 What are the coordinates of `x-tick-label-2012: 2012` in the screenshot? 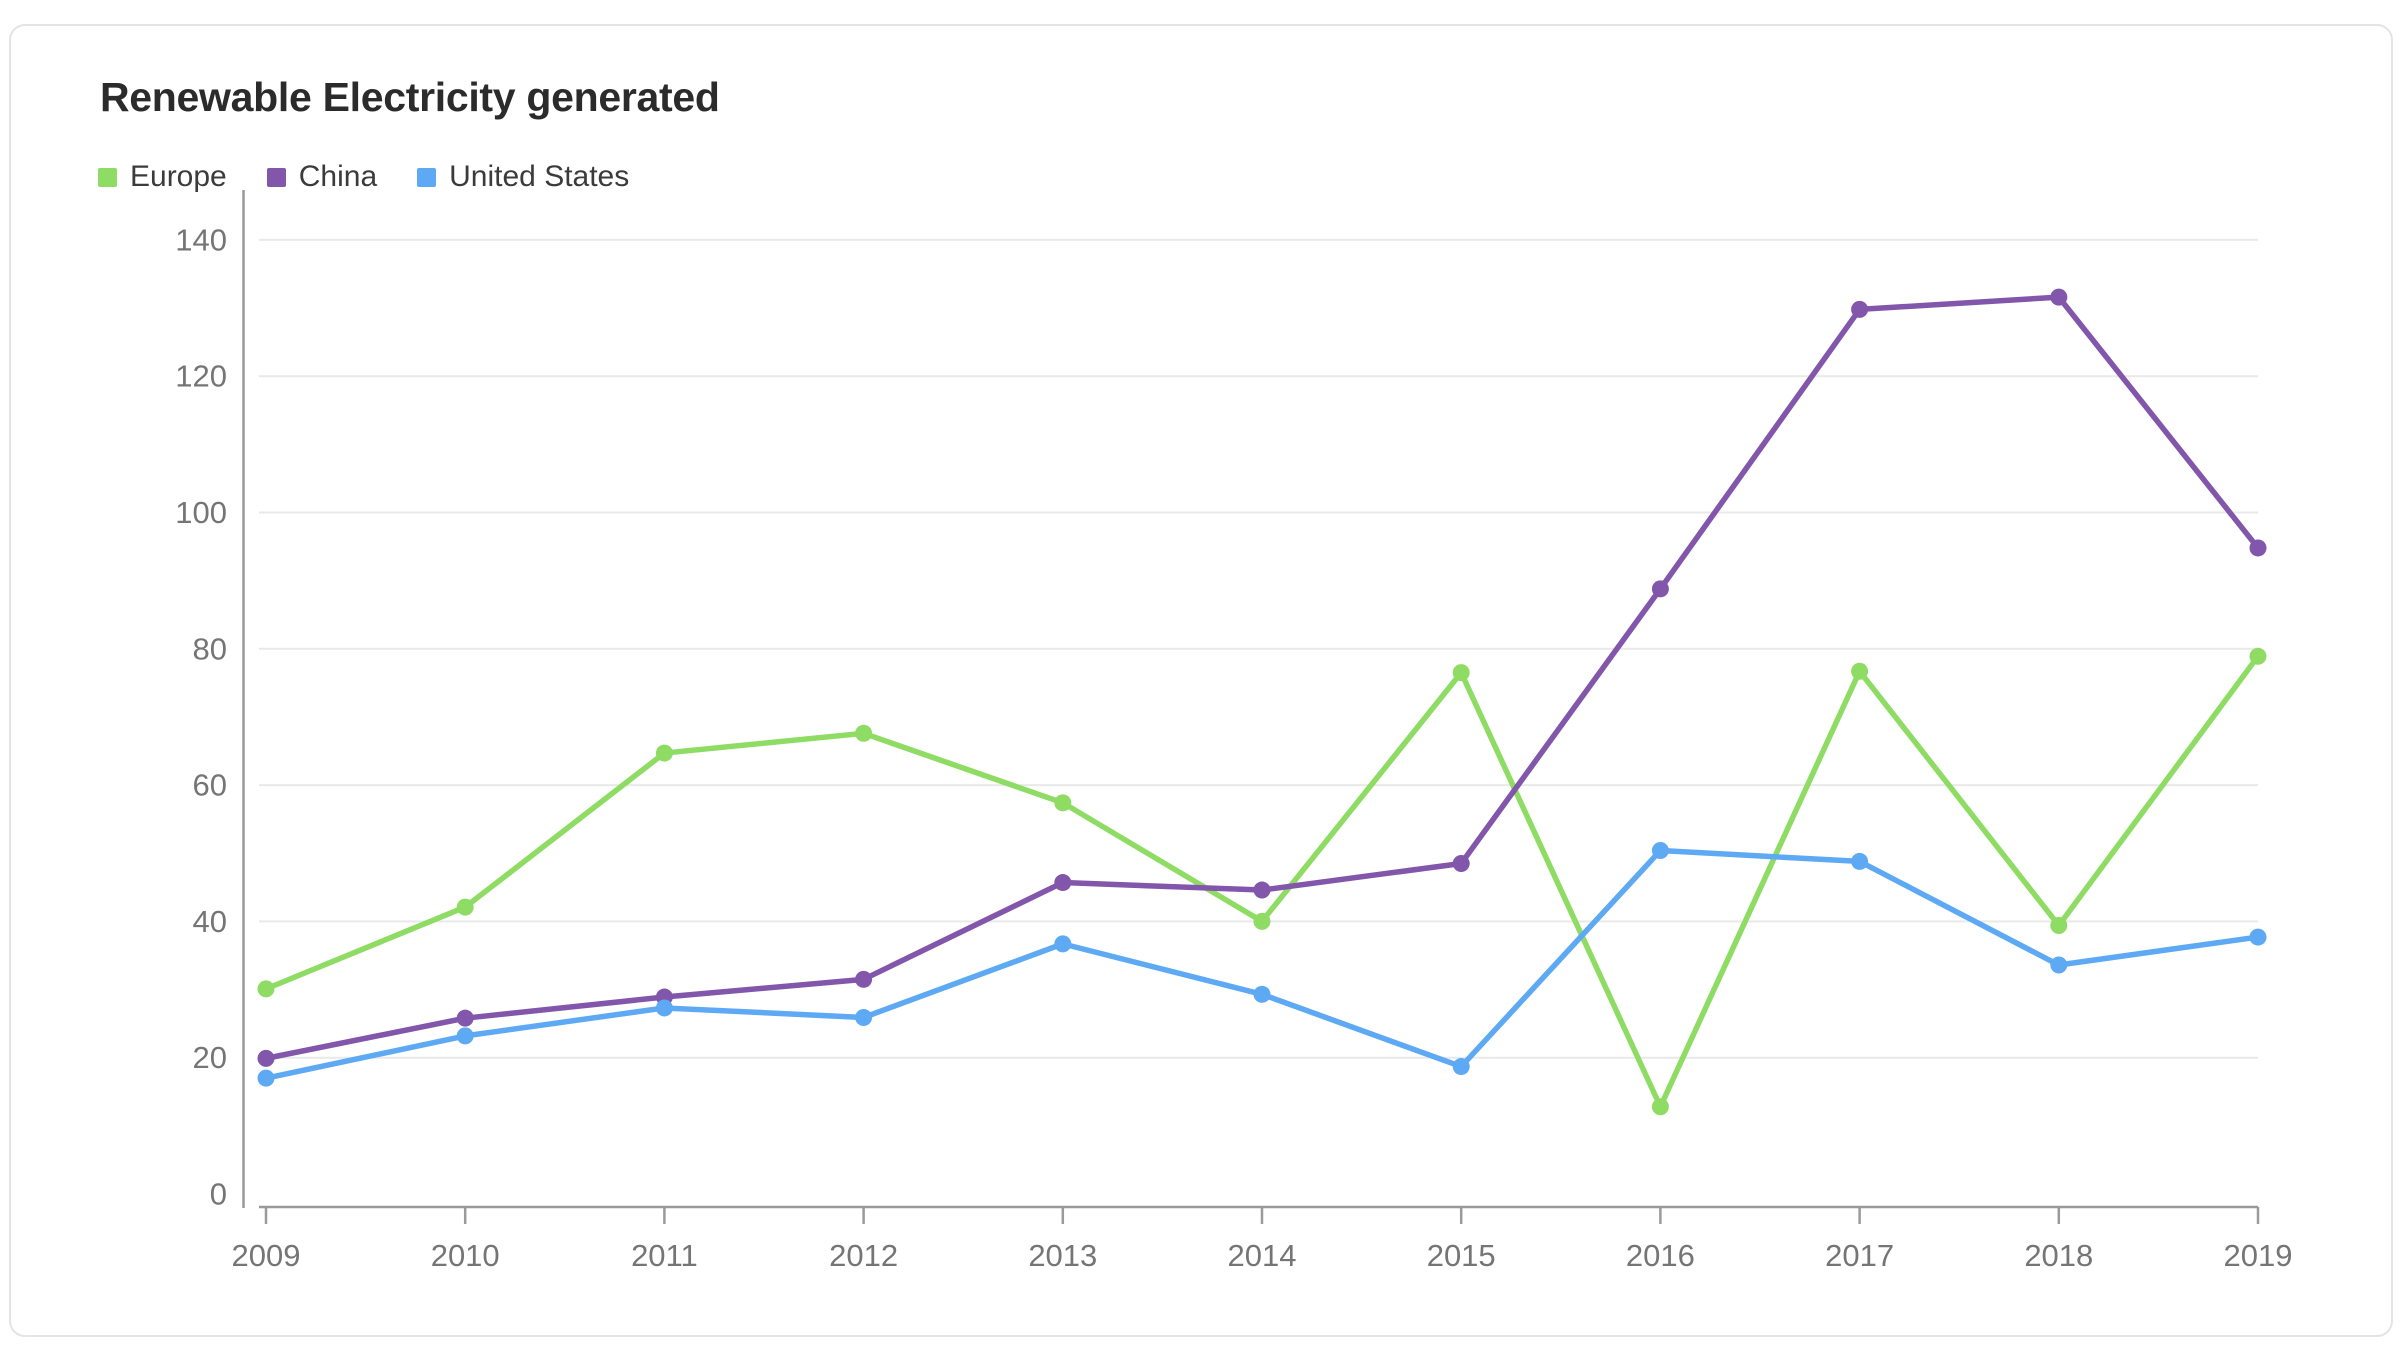 It's located at (863, 1255).